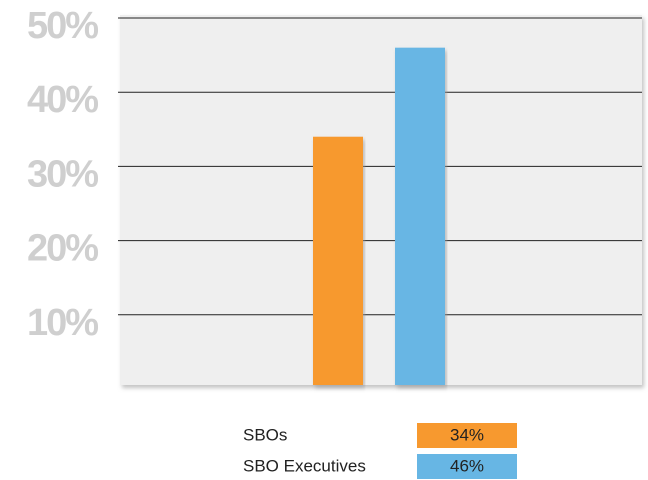  I want to click on legend-value: 46%, so click(467, 465).